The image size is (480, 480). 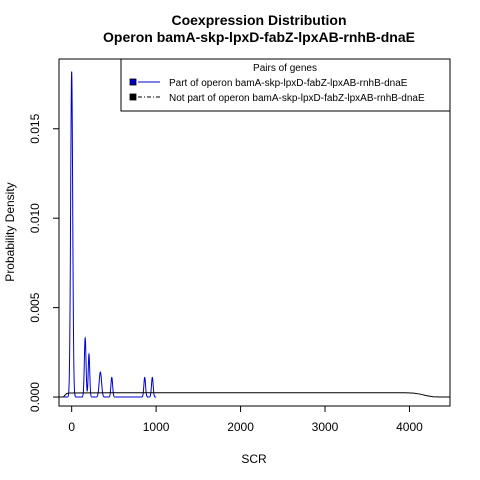 I want to click on chart-title: Coexpression Distribution, so click(x=258, y=20).